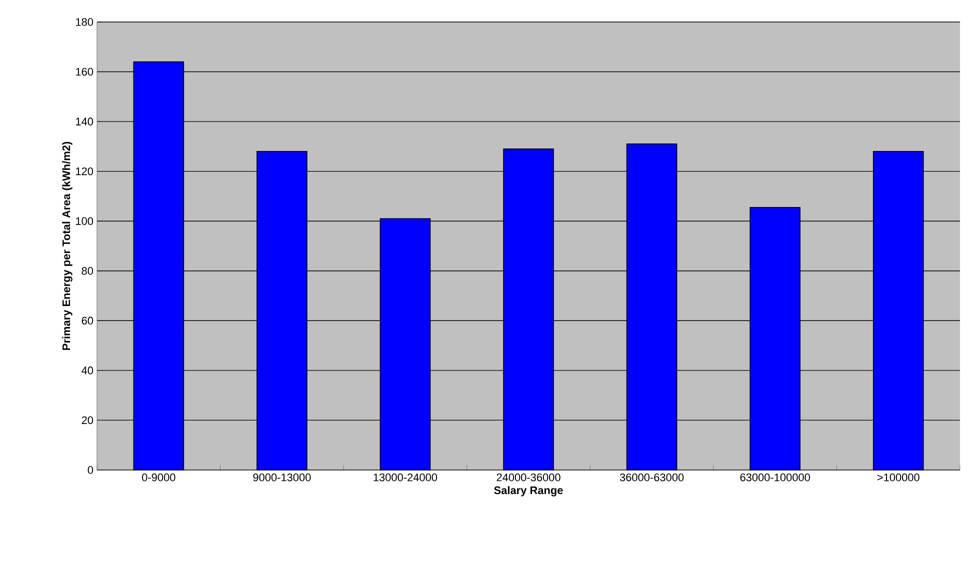  I want to click on x-tick-label: 63000-100000, so click(775, 478).